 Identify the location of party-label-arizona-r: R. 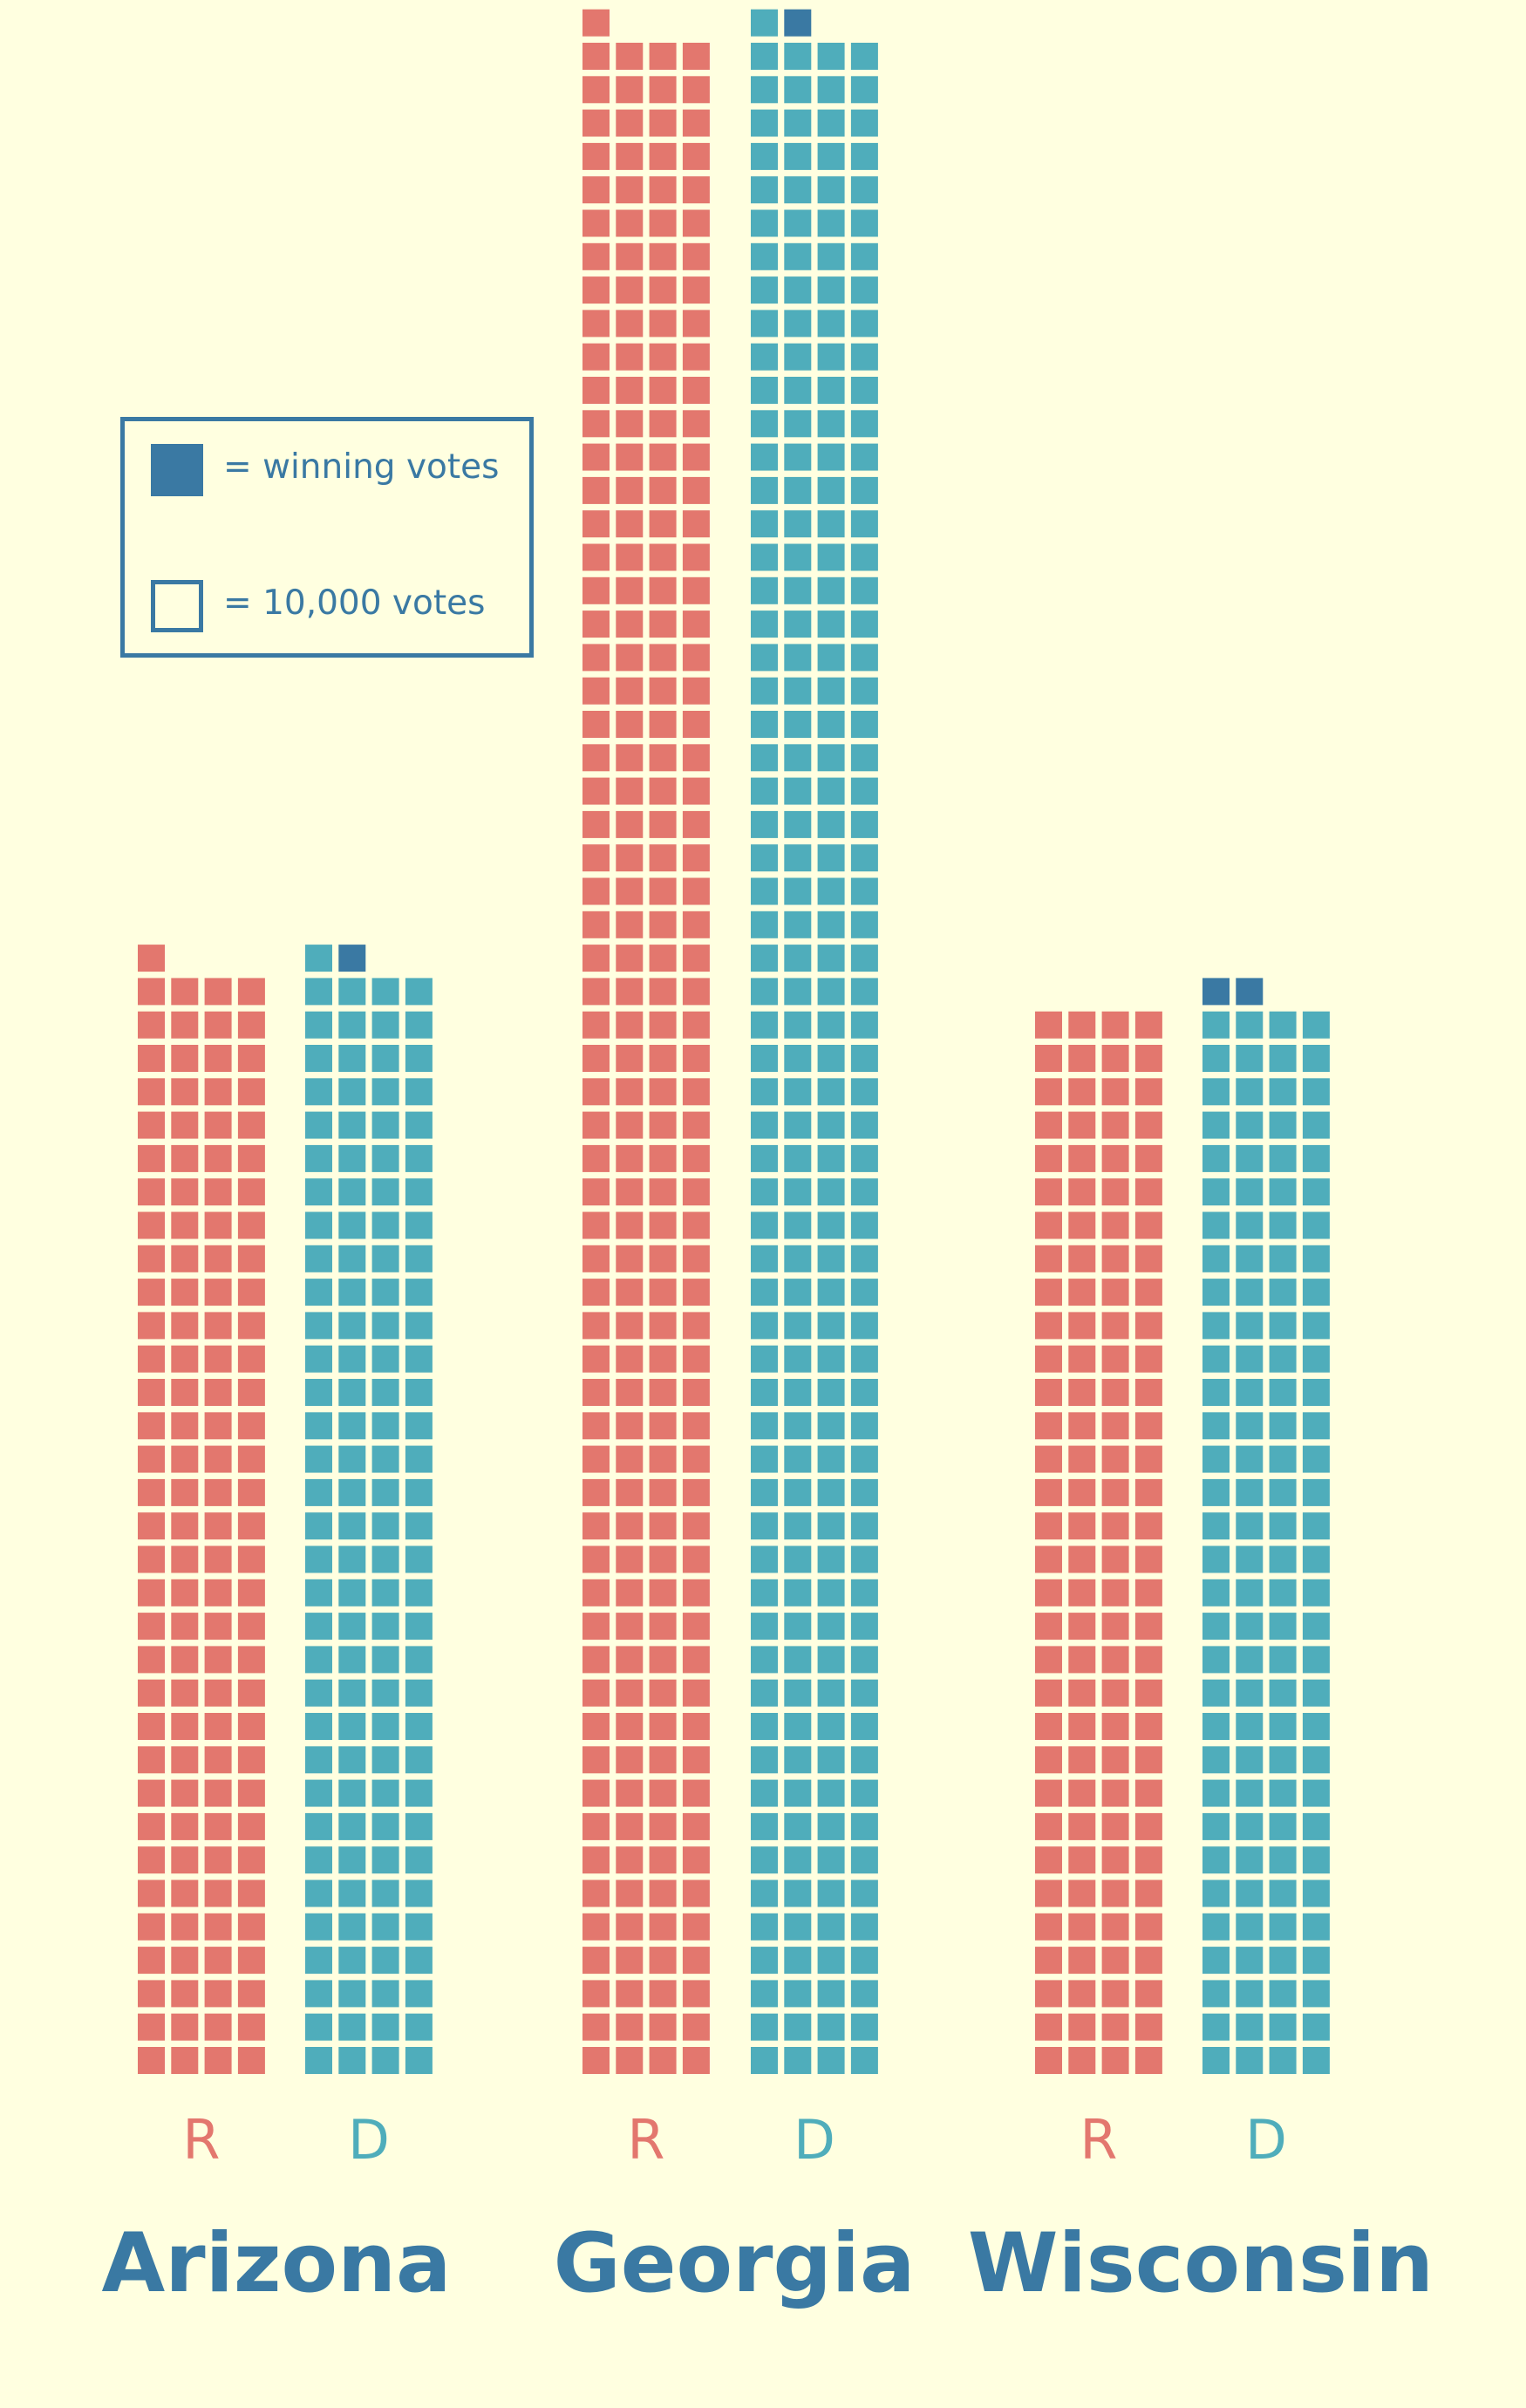
(201, 2140).